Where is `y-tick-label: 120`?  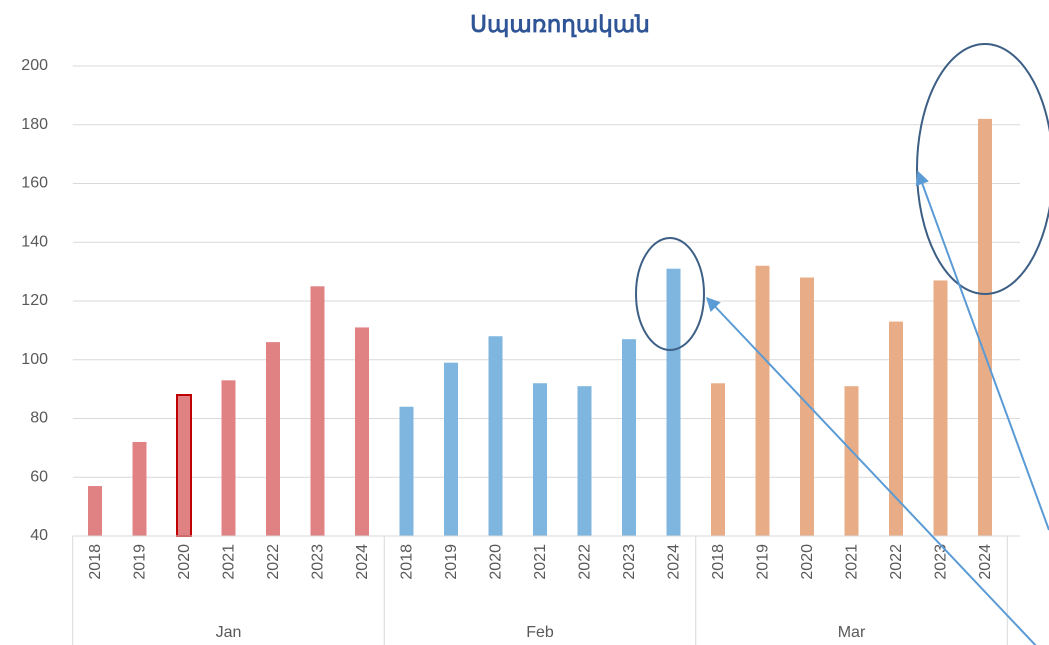
y-tick-label: 120 is located at coordinates (34, 300).